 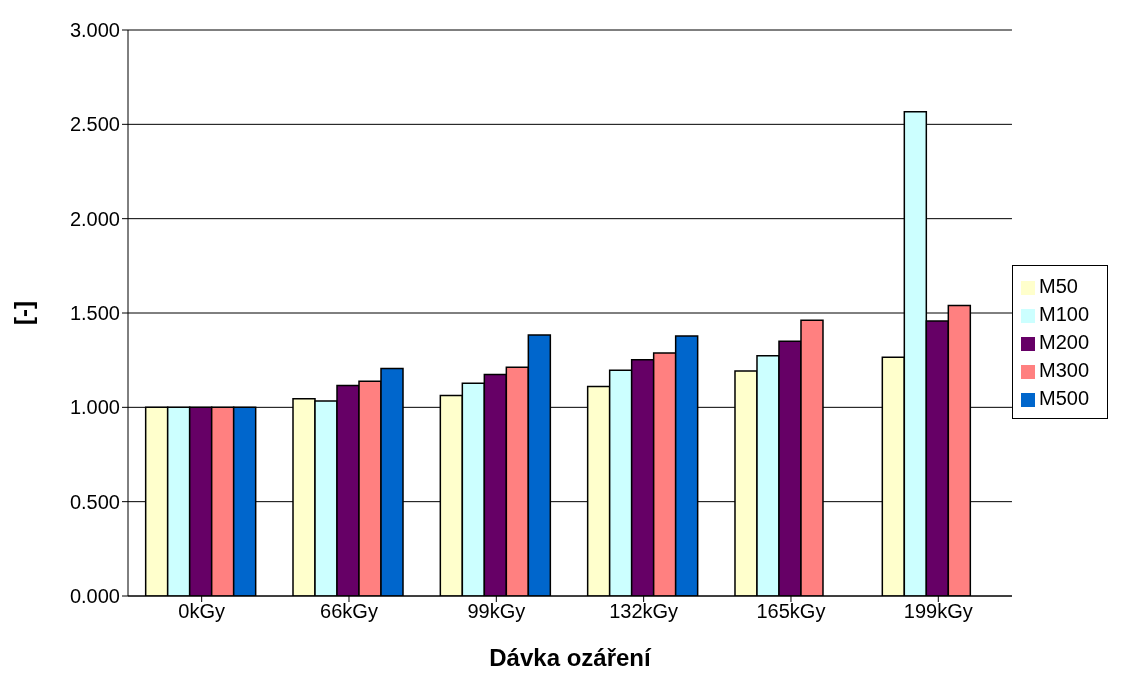 I want to click on y-tick-label: 1.000, so click(x=94, y=407).